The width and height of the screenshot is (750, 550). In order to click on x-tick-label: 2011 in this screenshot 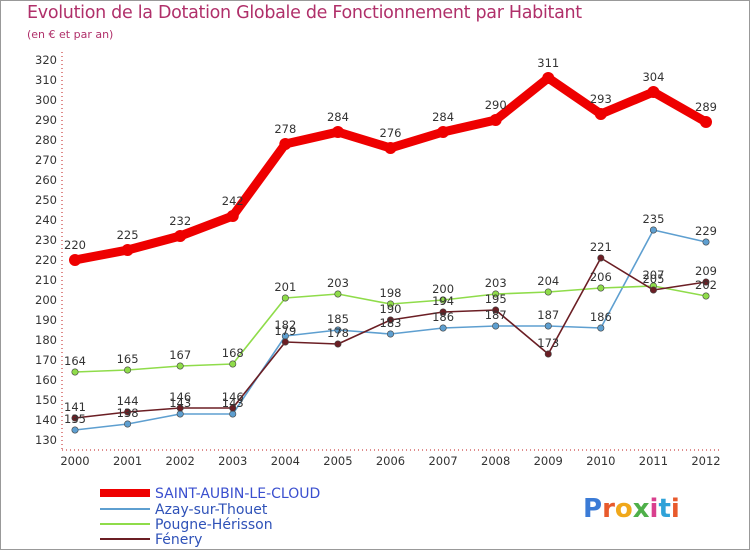, I will do `click(653, 461)`.